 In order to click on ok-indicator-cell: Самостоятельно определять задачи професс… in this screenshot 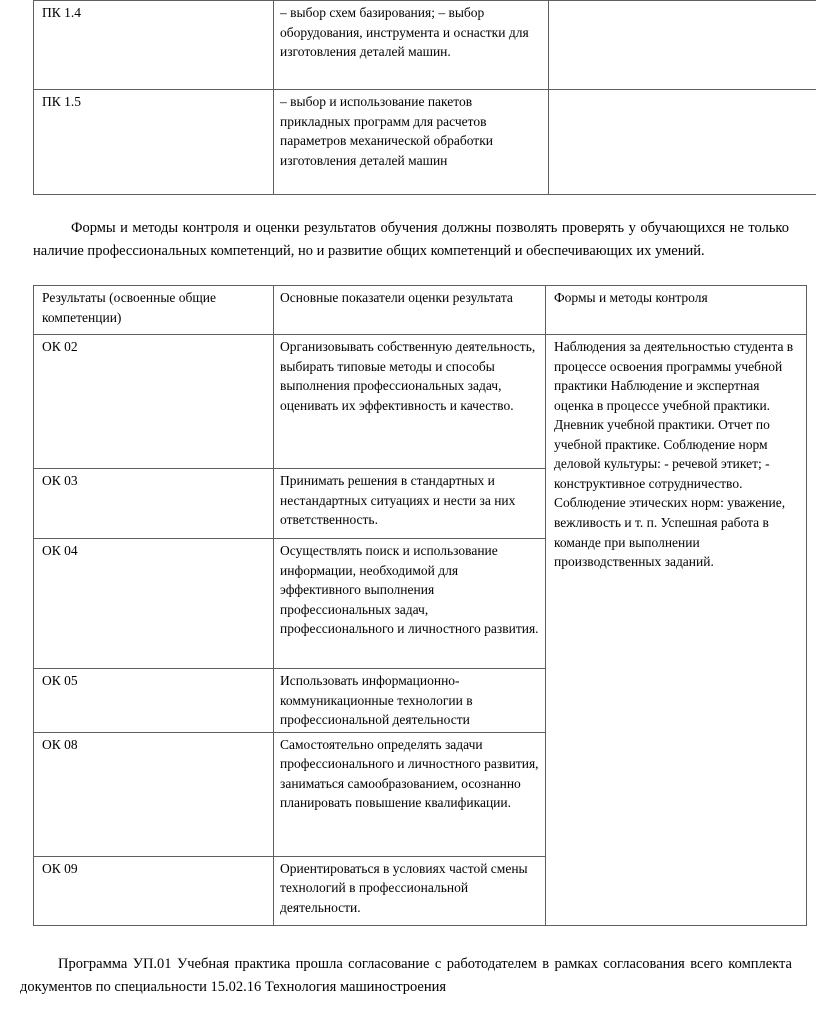, I will do `click(409, 794)`.